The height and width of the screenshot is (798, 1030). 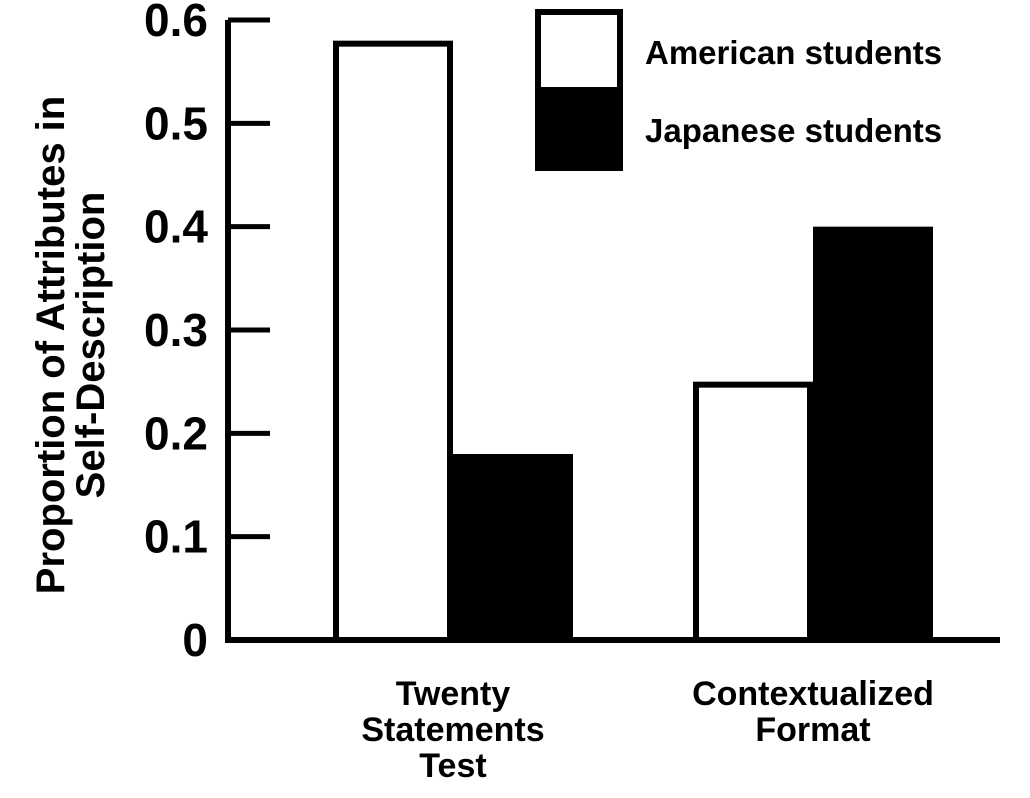 I want to click on y-tick-label: 0, so click(x=195, y=640).